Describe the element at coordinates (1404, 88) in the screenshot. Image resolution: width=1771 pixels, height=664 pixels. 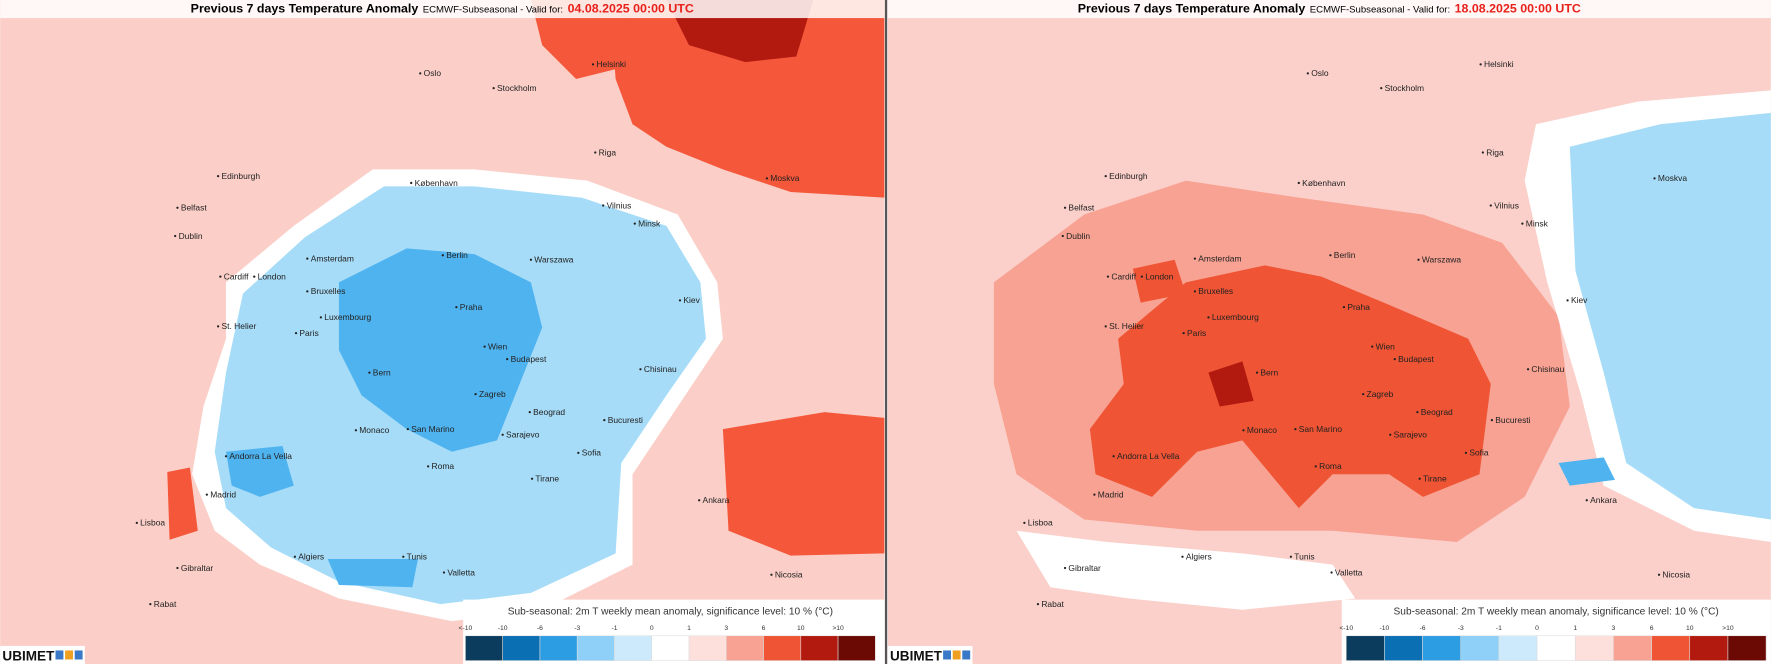
I see `city-label: Stockholm` at that location.